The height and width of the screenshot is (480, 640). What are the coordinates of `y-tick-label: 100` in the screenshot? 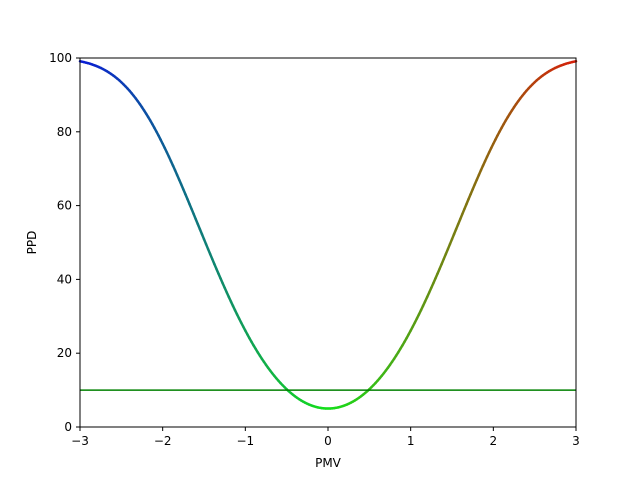 It's located at (60, 58).